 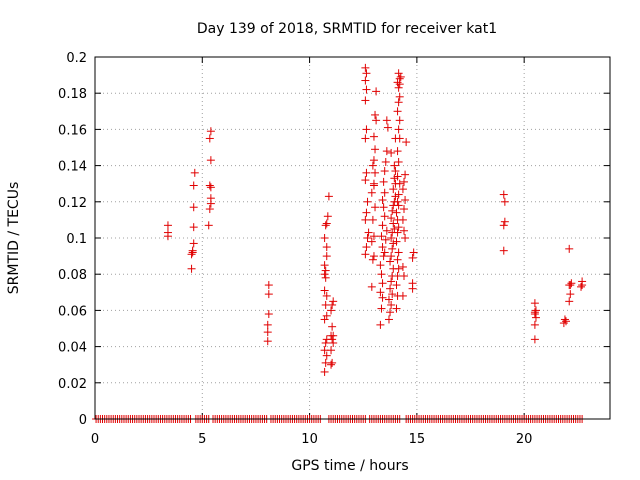 What do you see at coordinates (72, 348) in the screenshot?
I see `y-tick-label: 0.04` at bounding box center [72, 348].